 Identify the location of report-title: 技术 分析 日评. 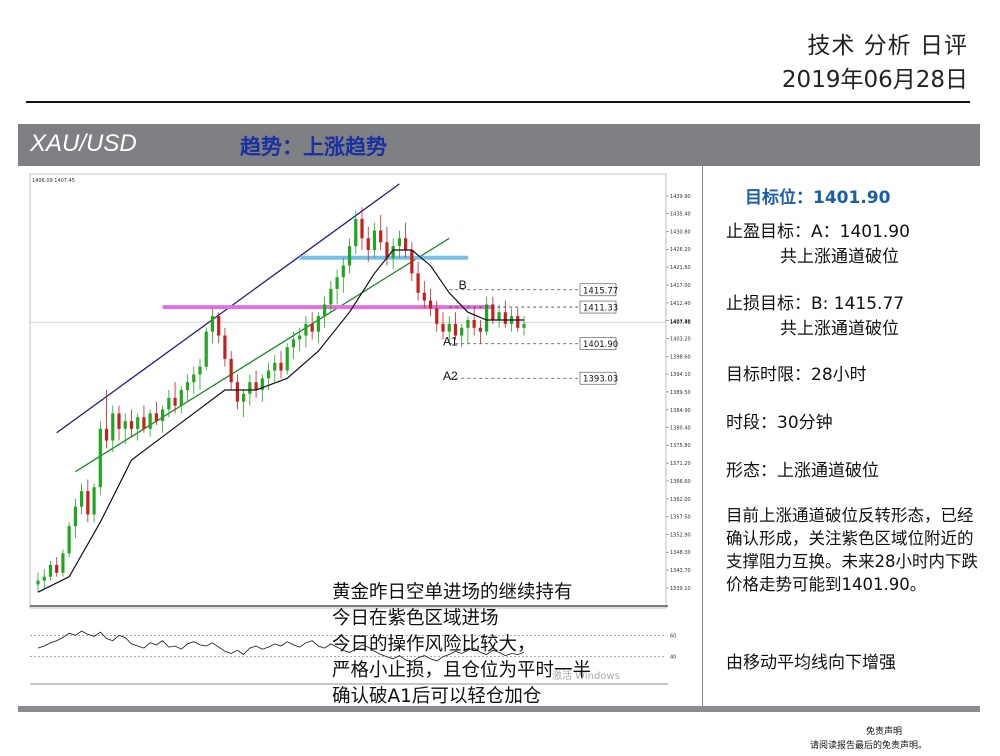
(887, 46).